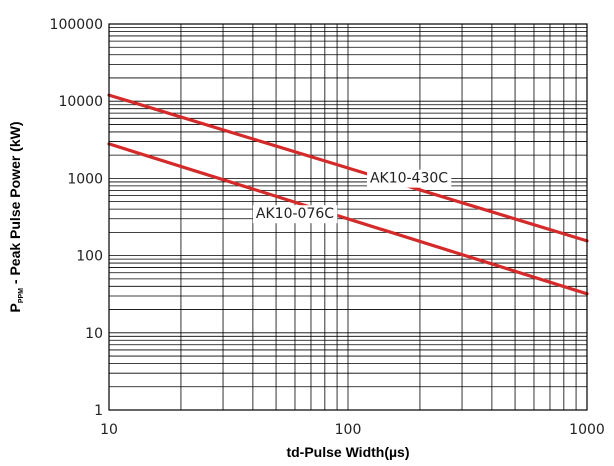  Describe the element at coordinates (76, 25) in the screenshot. I see `y-tick-label: 100000` at that location.